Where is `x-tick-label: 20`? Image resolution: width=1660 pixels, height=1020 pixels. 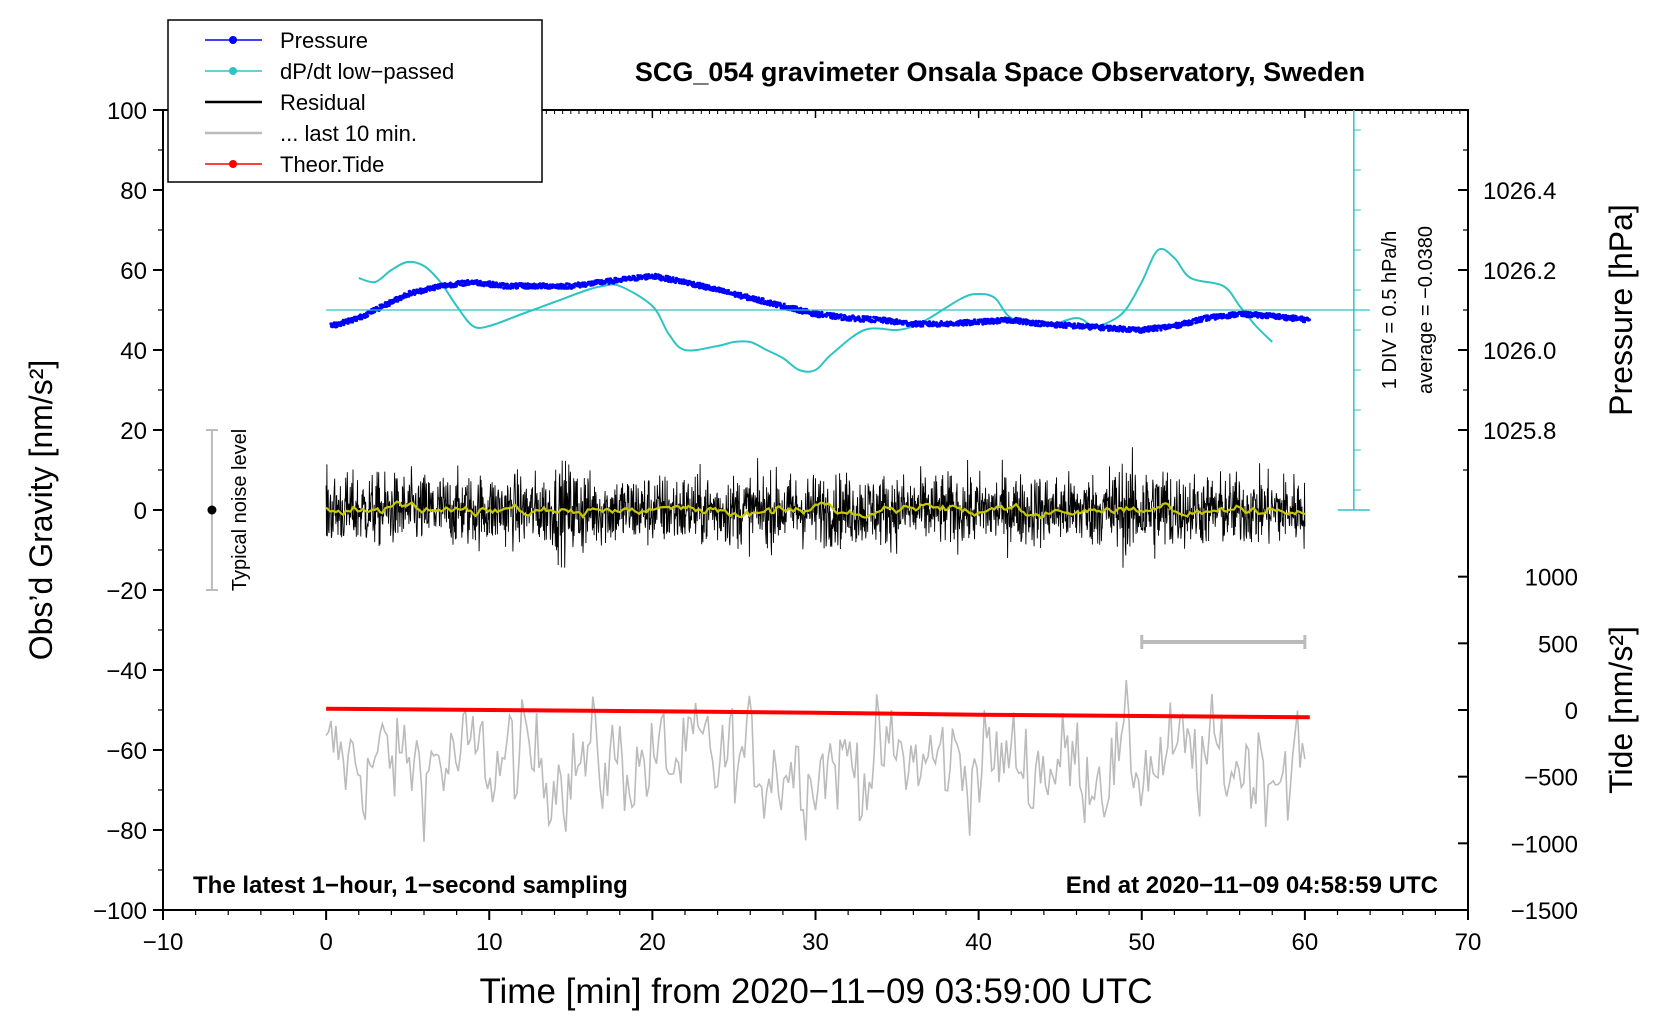
x-tick-label: 20 is located at coordinates (652, 942).